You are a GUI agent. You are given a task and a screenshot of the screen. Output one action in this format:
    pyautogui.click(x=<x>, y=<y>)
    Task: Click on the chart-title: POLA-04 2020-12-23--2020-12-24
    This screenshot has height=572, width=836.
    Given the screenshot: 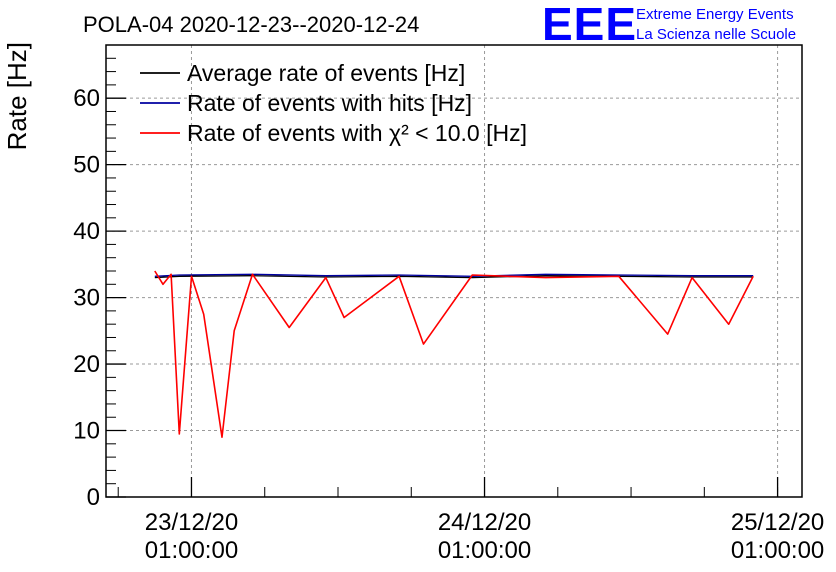 What is the action you would take?
    pyautogui.click(x=251, y=24)
    